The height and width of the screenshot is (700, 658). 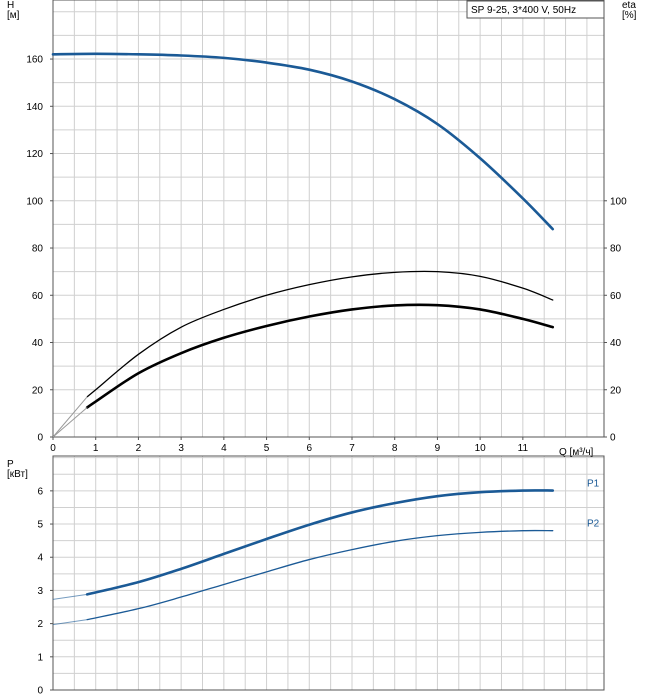 I want to click on power-extension-P2, so click(x=70, y=622).